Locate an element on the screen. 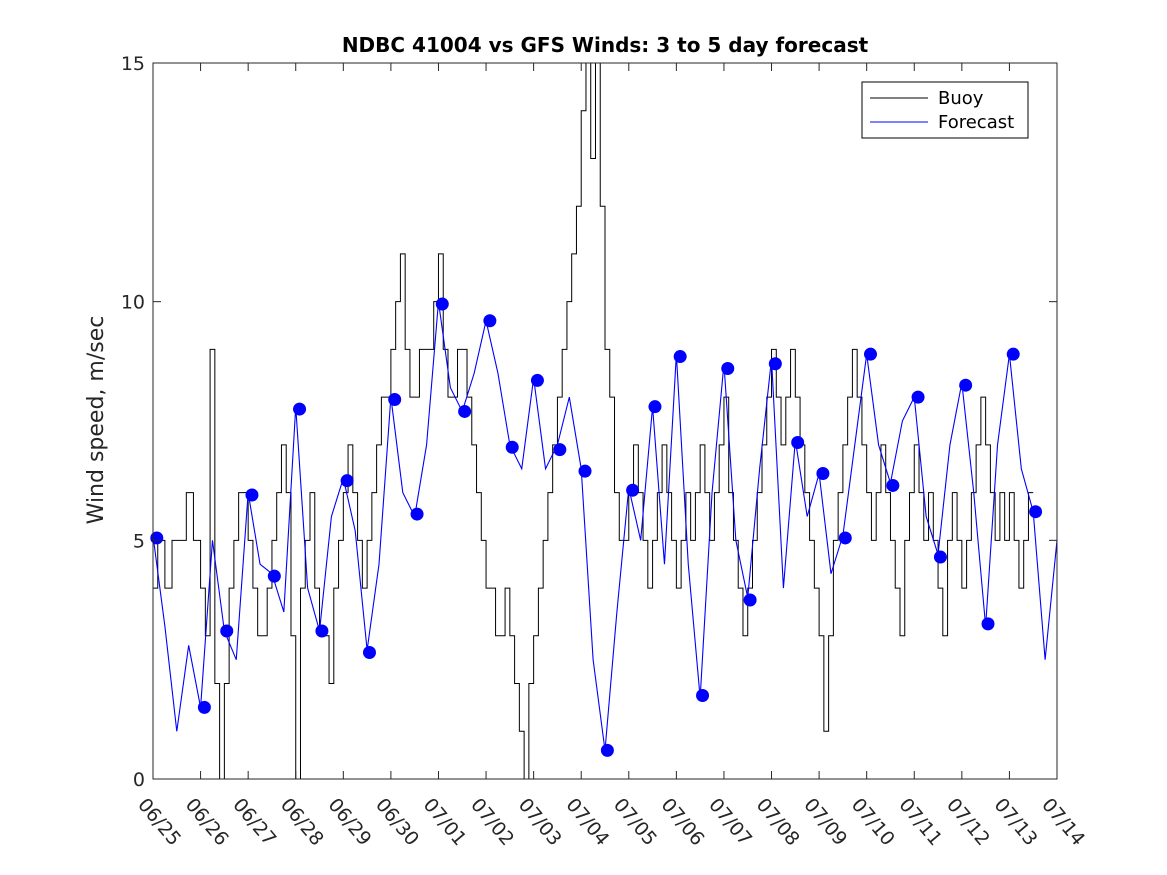 This screenshot has width=1167, height=875. legend-label-buoy: Buoy is located at coordinates (961, 98).